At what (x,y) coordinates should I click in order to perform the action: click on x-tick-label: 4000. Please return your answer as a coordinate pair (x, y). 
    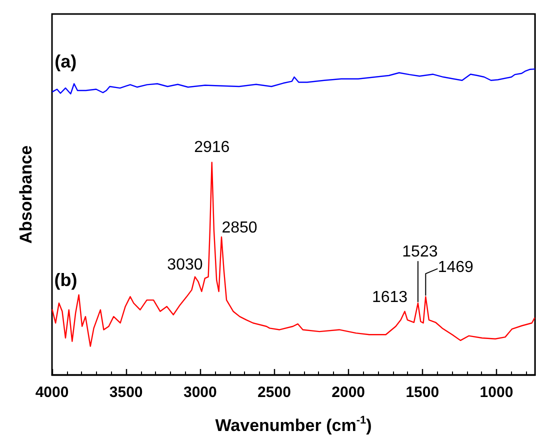
    Looking at the image, I should click on (52, 392).